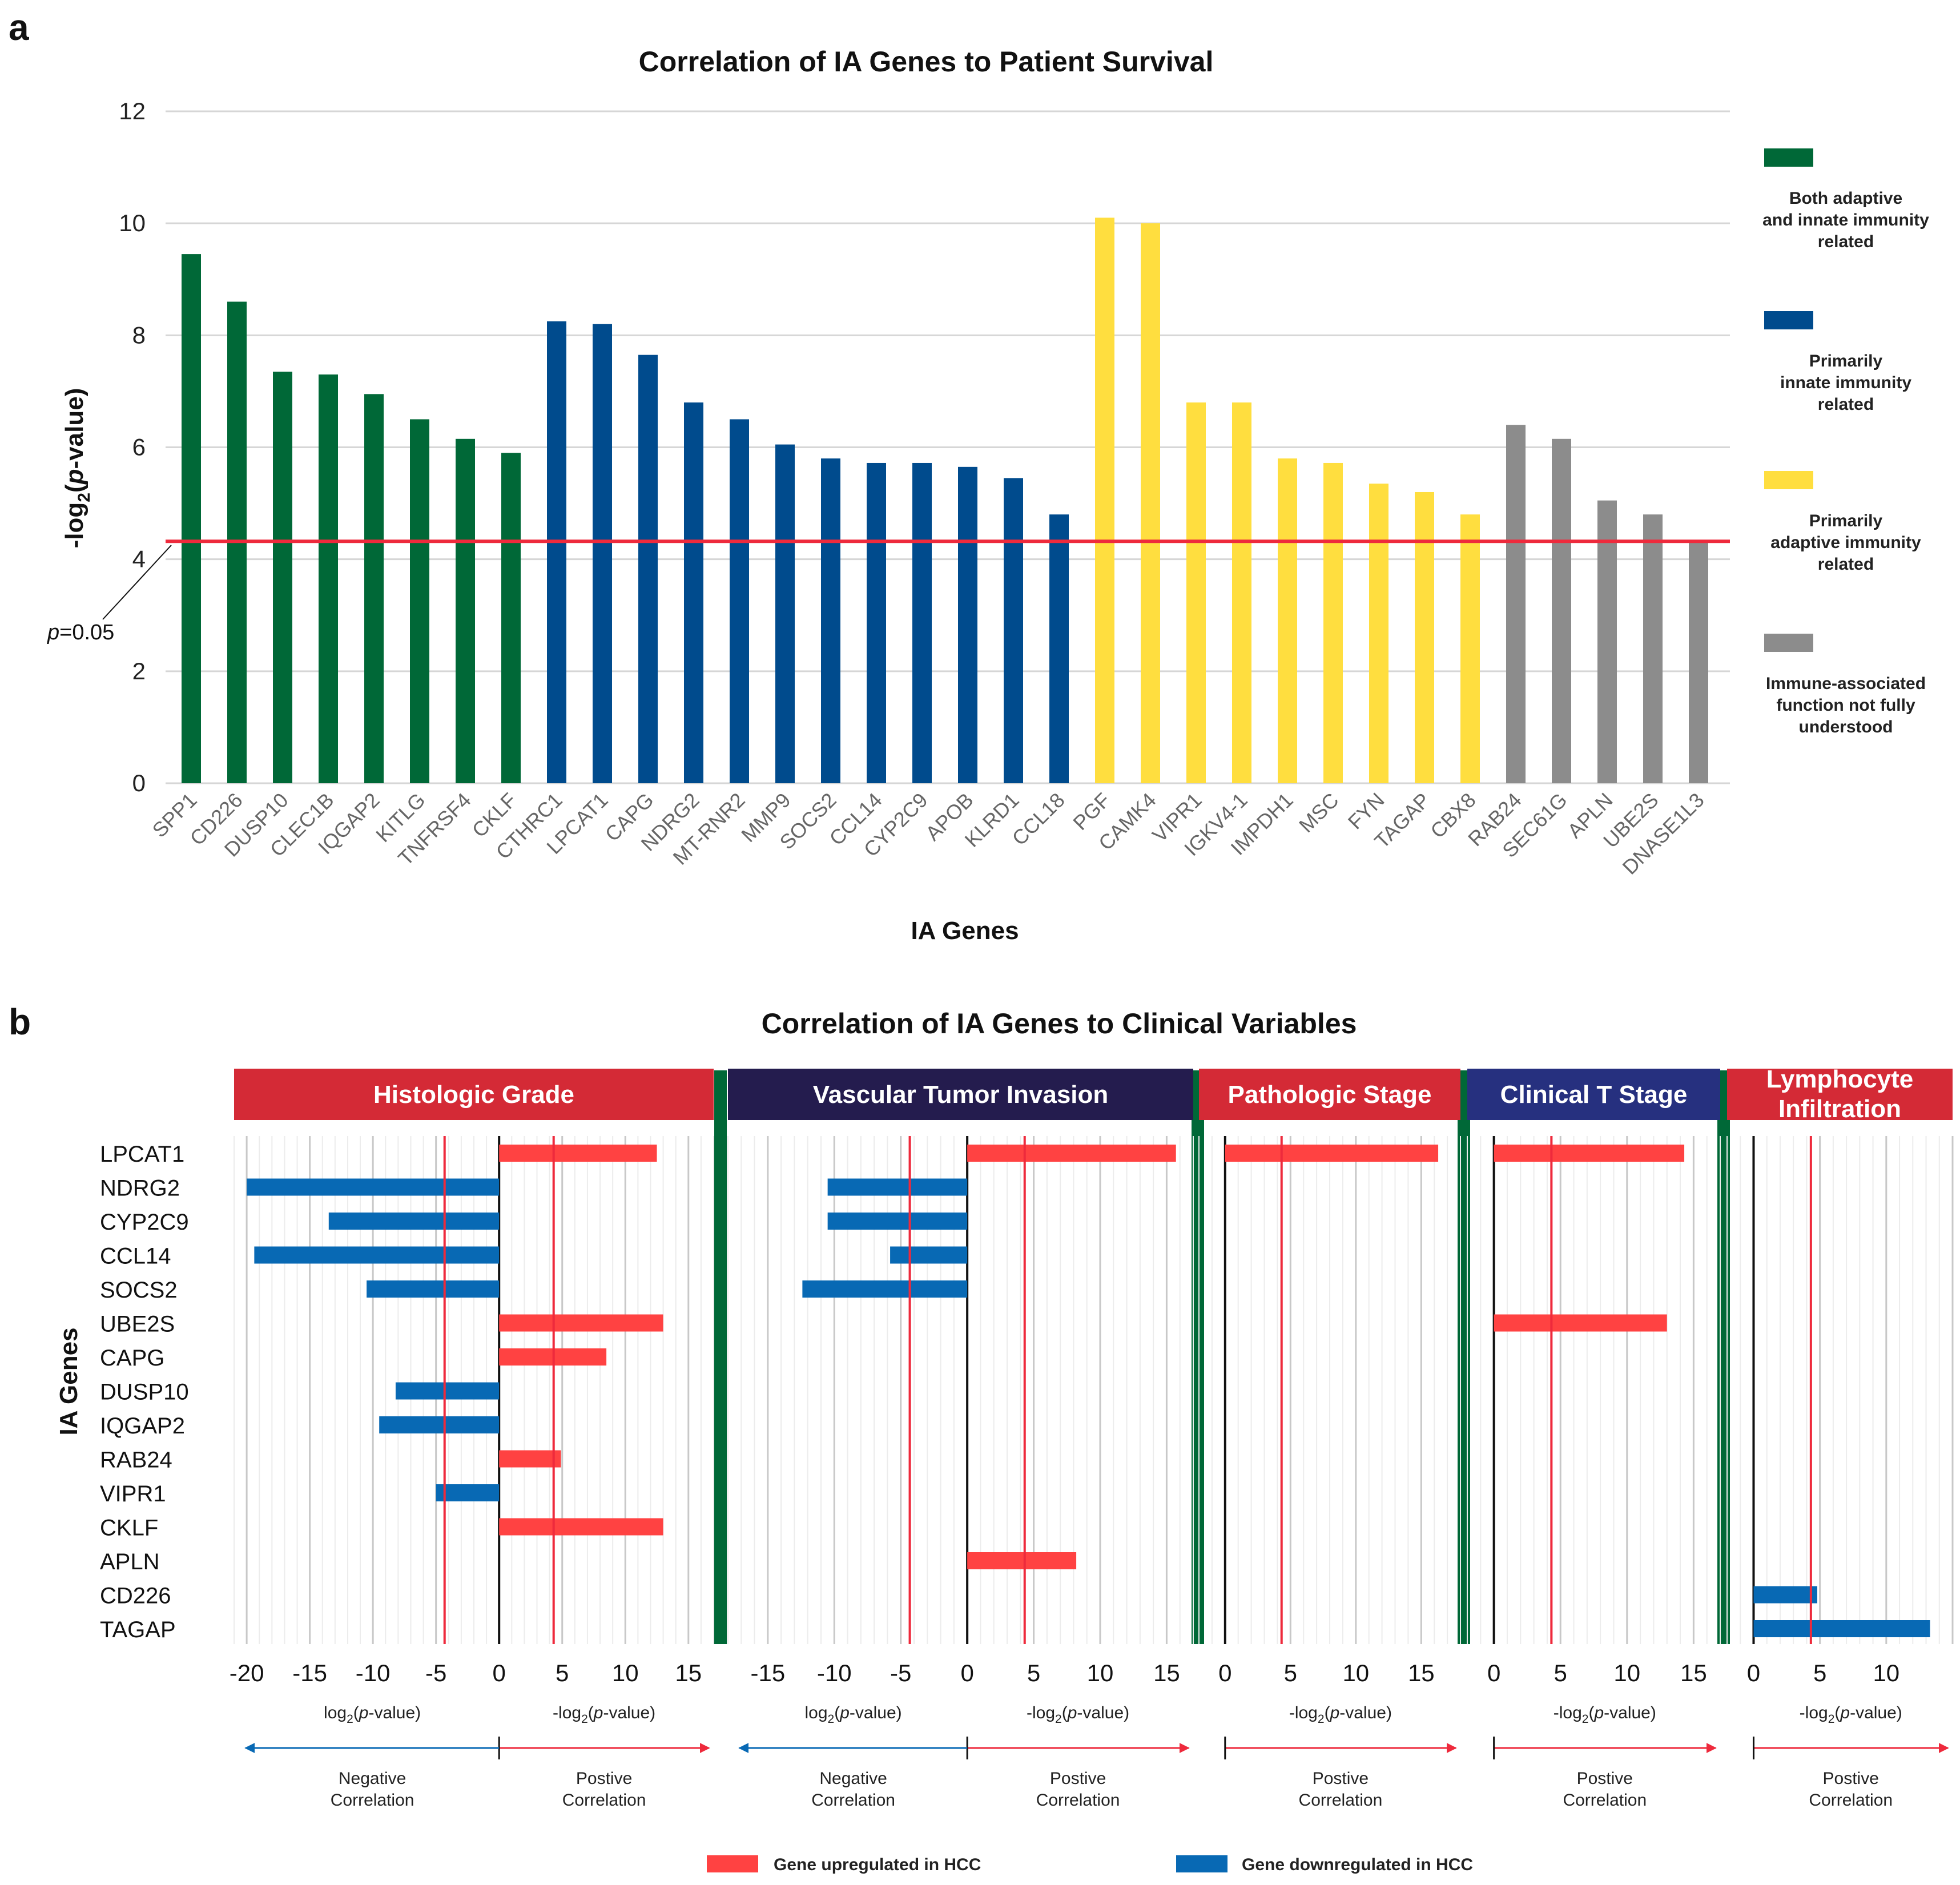 The image size is (1960, 1885). Describe the element at coordinates (853, 1800) in the screenshot. I see `negative-correlation-label: Correlation` at that location.